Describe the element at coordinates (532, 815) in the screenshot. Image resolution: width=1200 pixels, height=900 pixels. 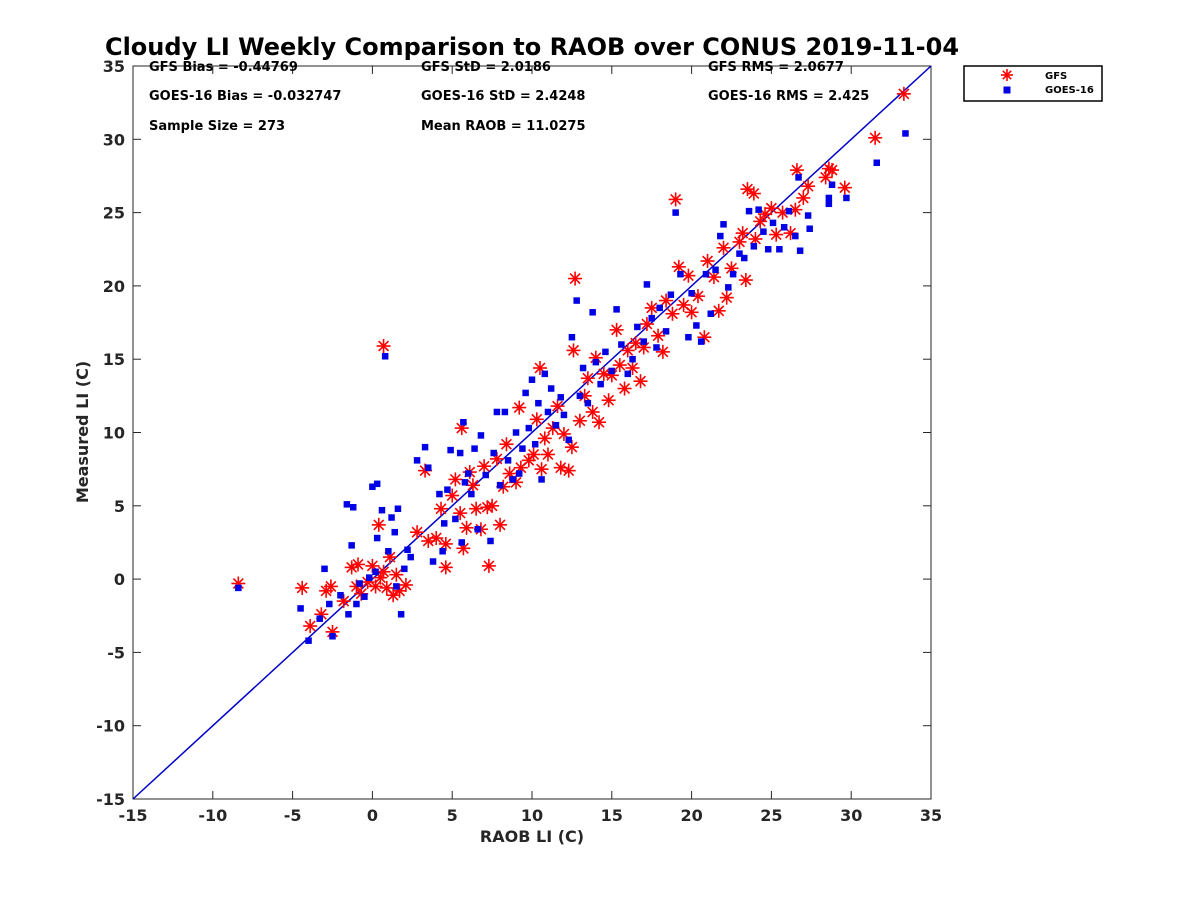
I see `x-tick-label: 10` at that location.